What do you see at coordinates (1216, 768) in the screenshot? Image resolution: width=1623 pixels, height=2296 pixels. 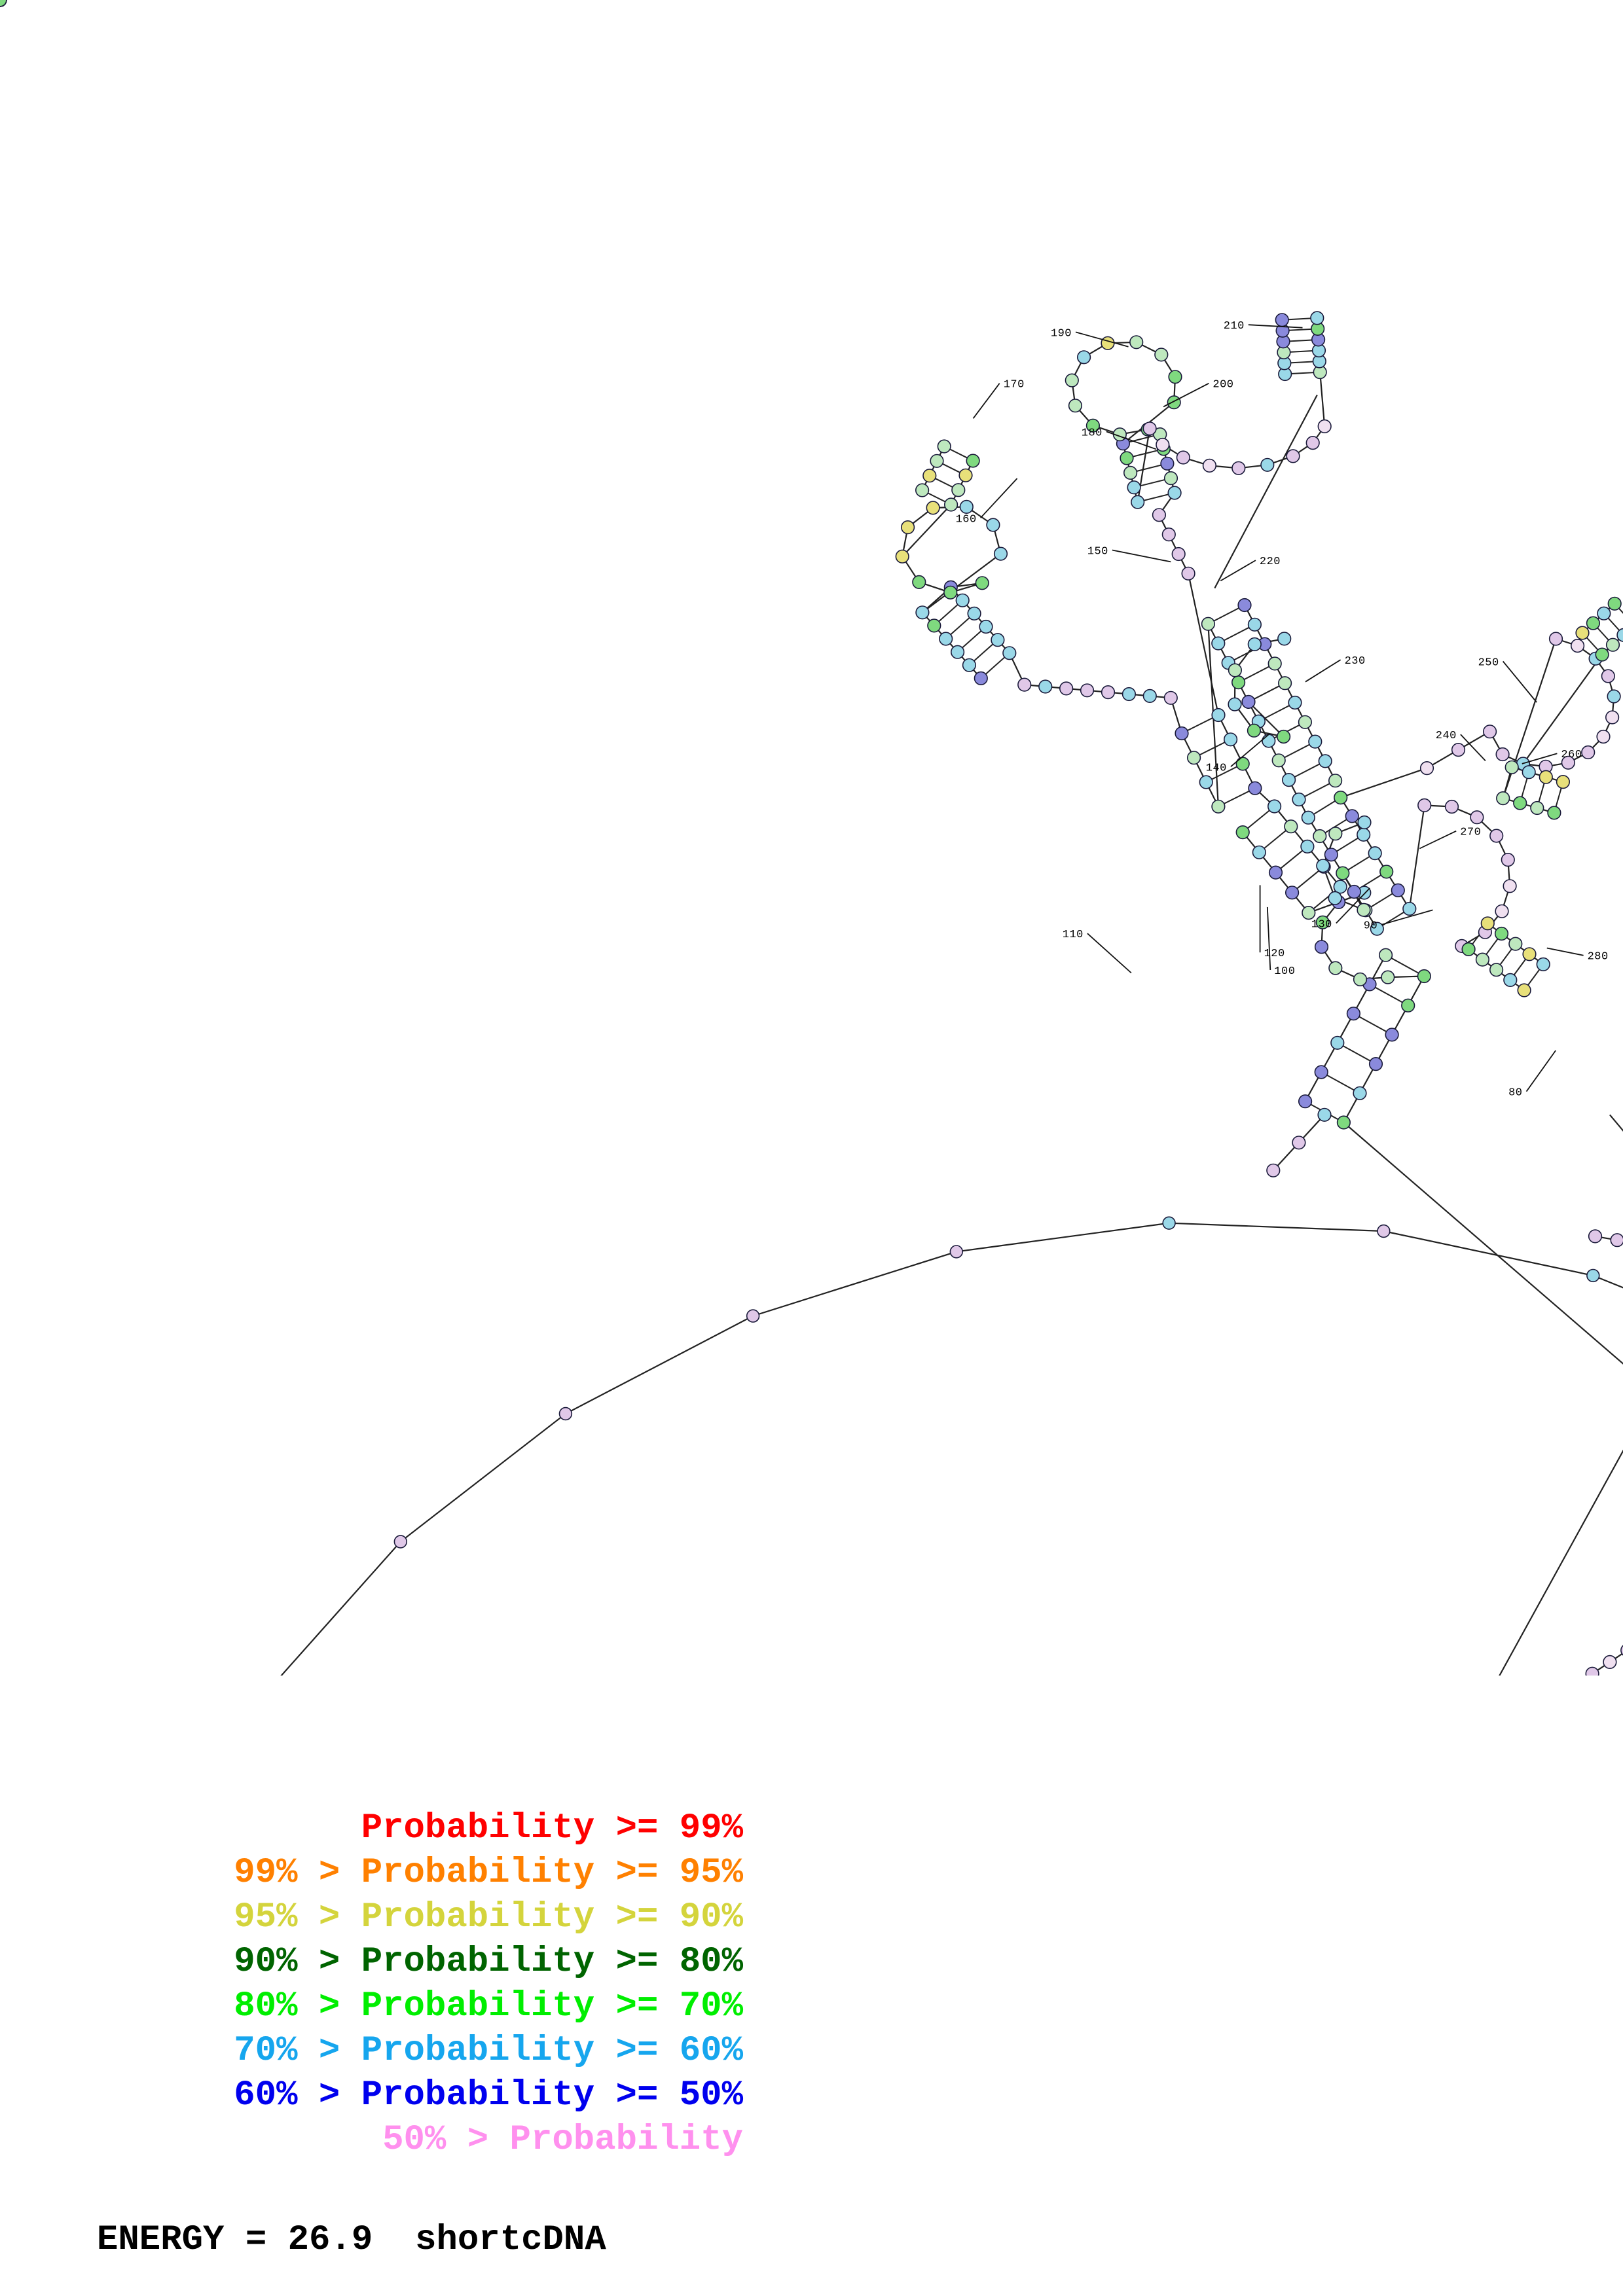 I see `position-label: 140` at bounding box center [1216, 768].